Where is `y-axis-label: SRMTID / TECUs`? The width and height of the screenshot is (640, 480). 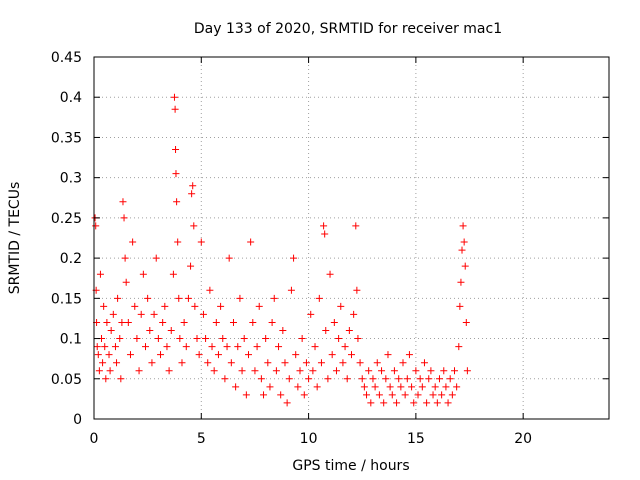 y-axis-label: SRMTID / TECUs is located at coordinates (15, 238).